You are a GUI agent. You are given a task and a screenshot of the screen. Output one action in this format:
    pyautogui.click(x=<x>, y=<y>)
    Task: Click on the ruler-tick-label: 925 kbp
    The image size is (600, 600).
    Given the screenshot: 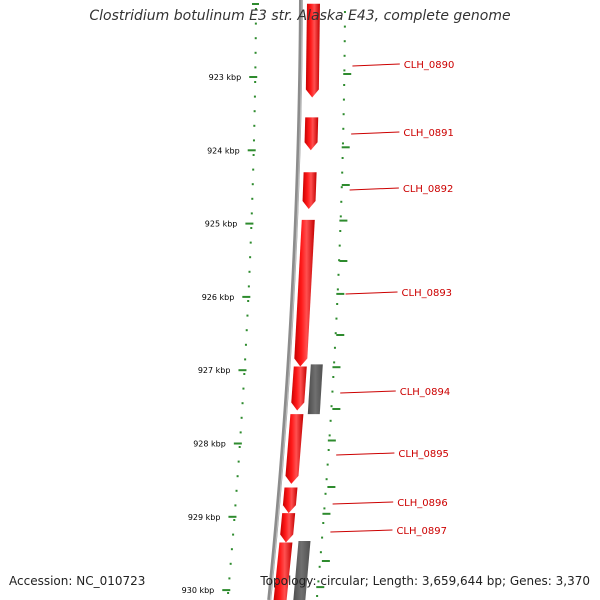 What is the action you would take?
    pyautogui.click(x=221, y=224)
    